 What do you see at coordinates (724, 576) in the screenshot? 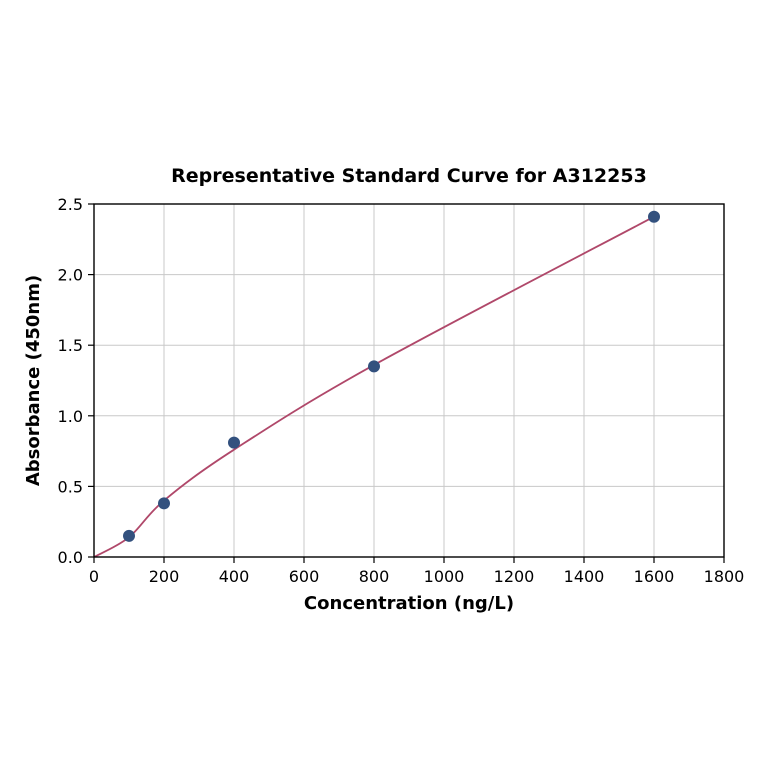
I see `x-tick-label: 1800` at bounding box center [724, 576].